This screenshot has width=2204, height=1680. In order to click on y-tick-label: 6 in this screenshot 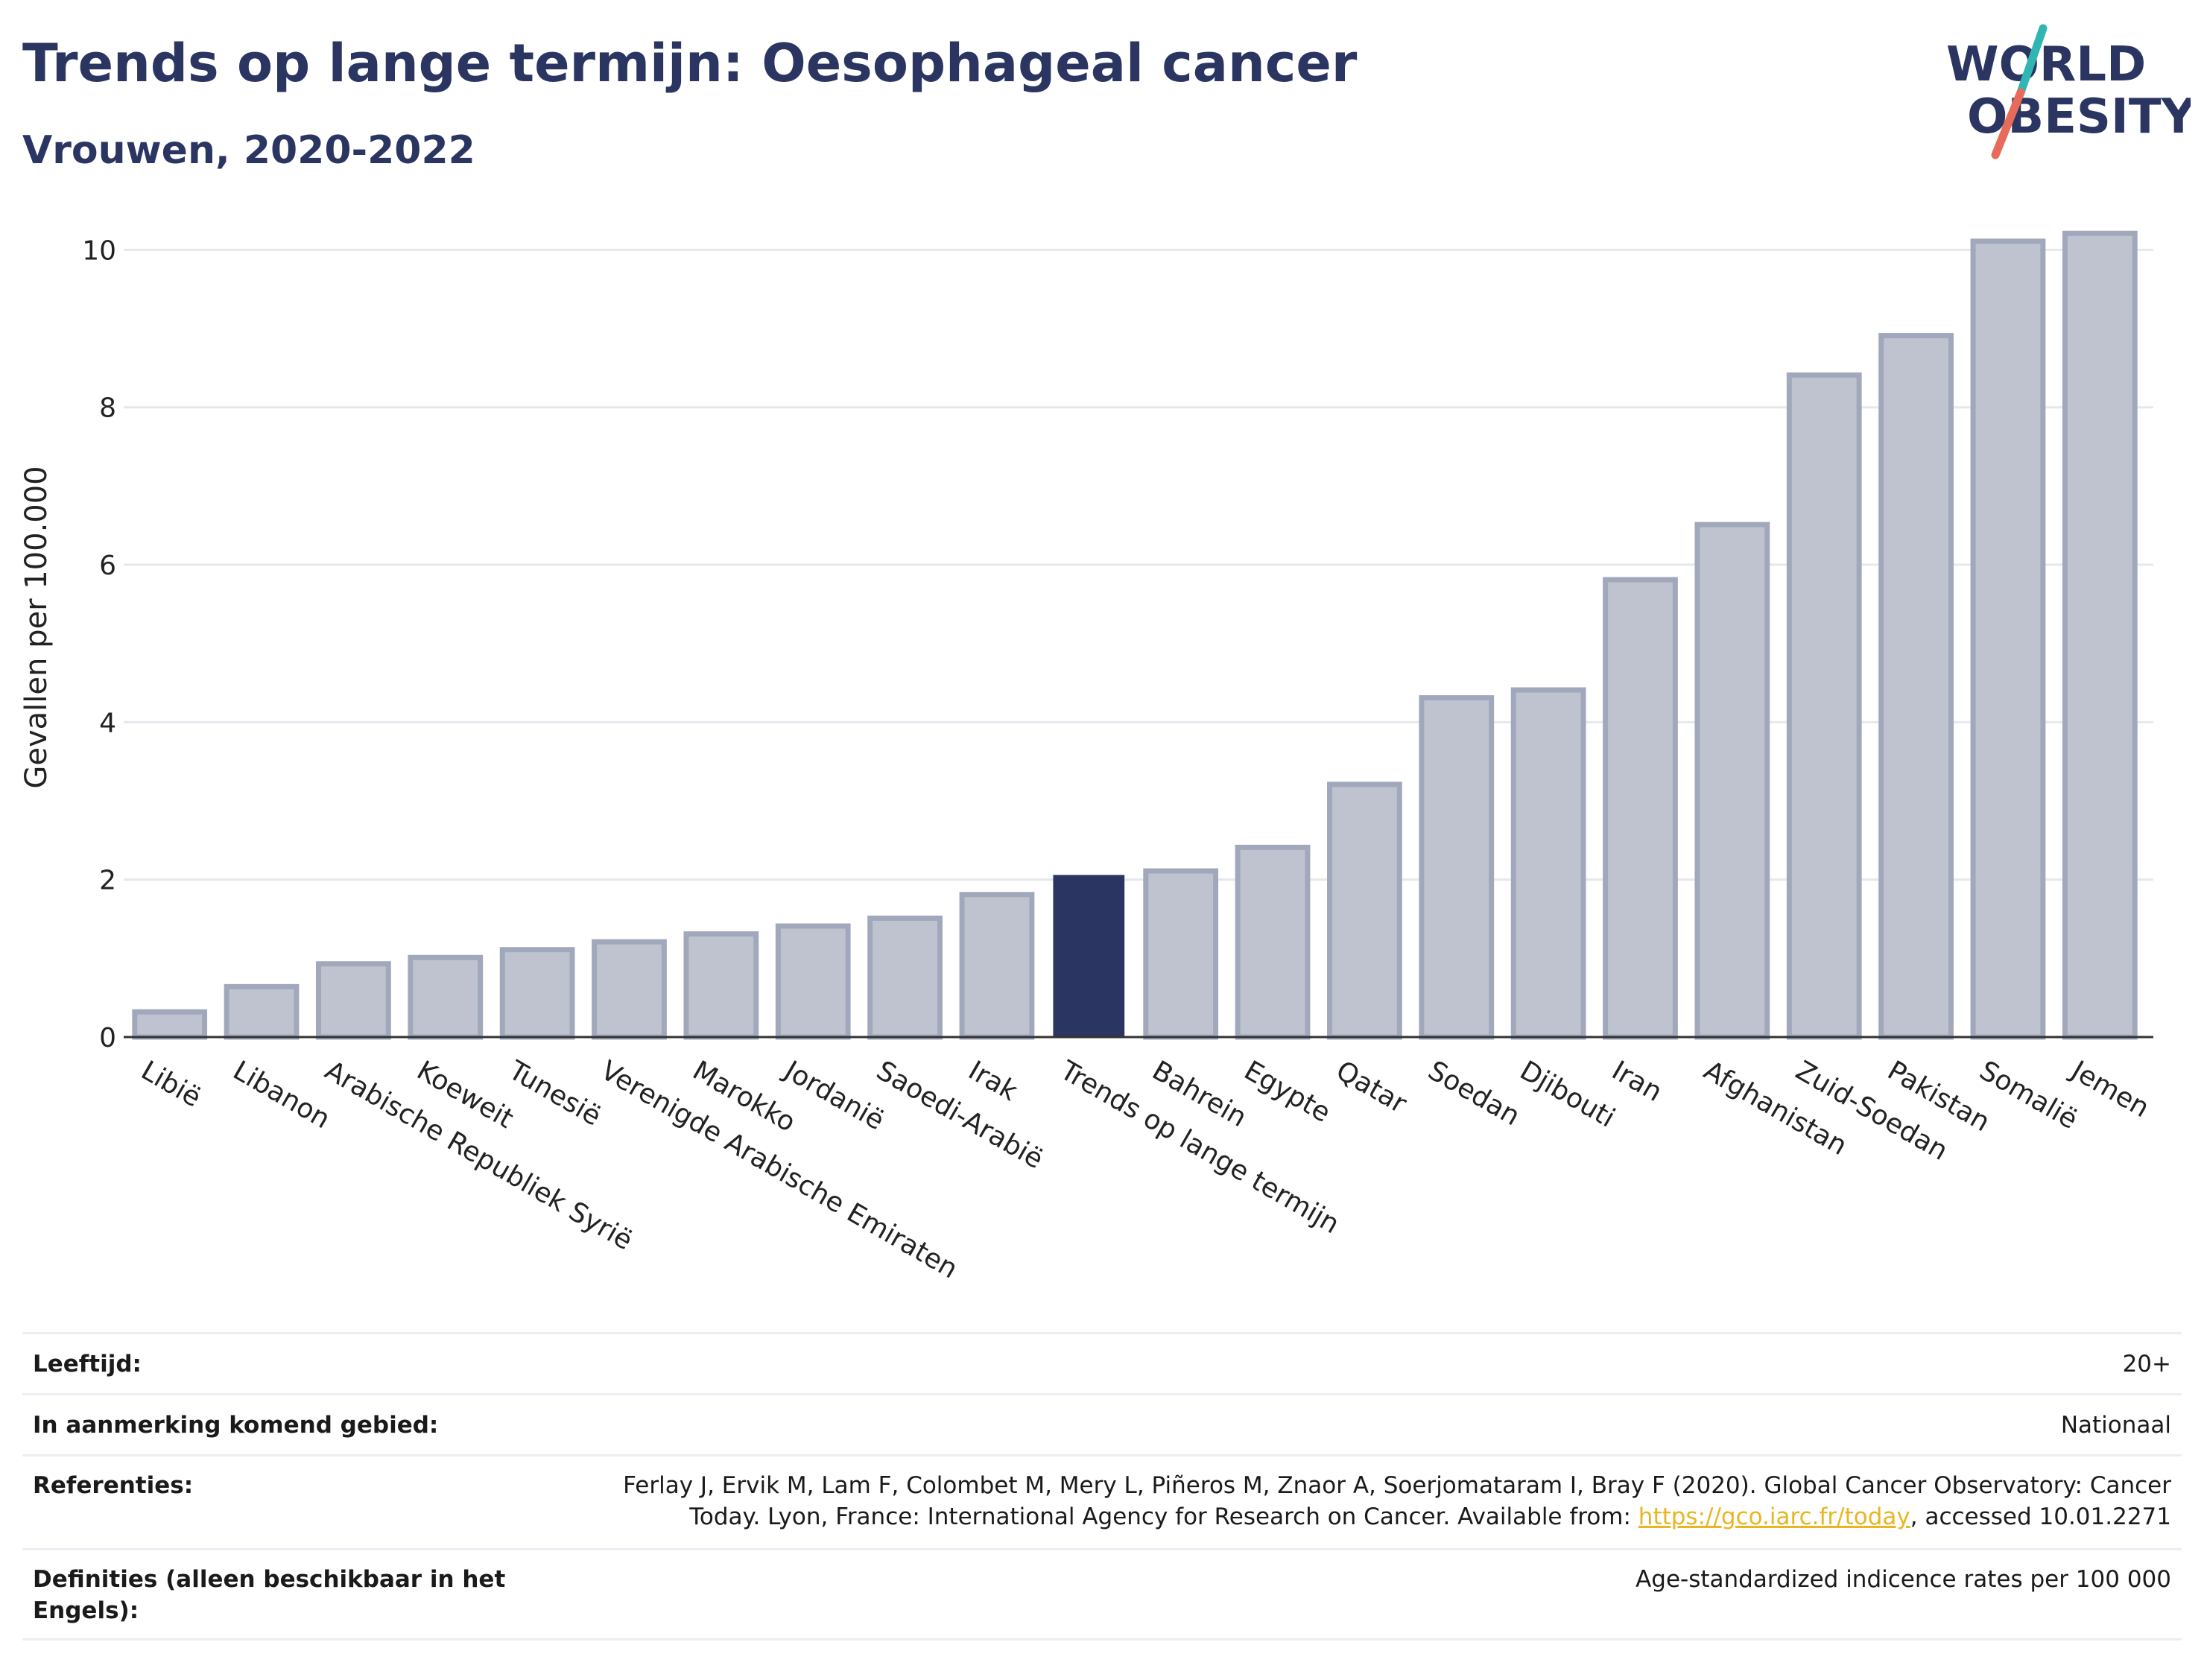, I will do `click(107, 566)`.